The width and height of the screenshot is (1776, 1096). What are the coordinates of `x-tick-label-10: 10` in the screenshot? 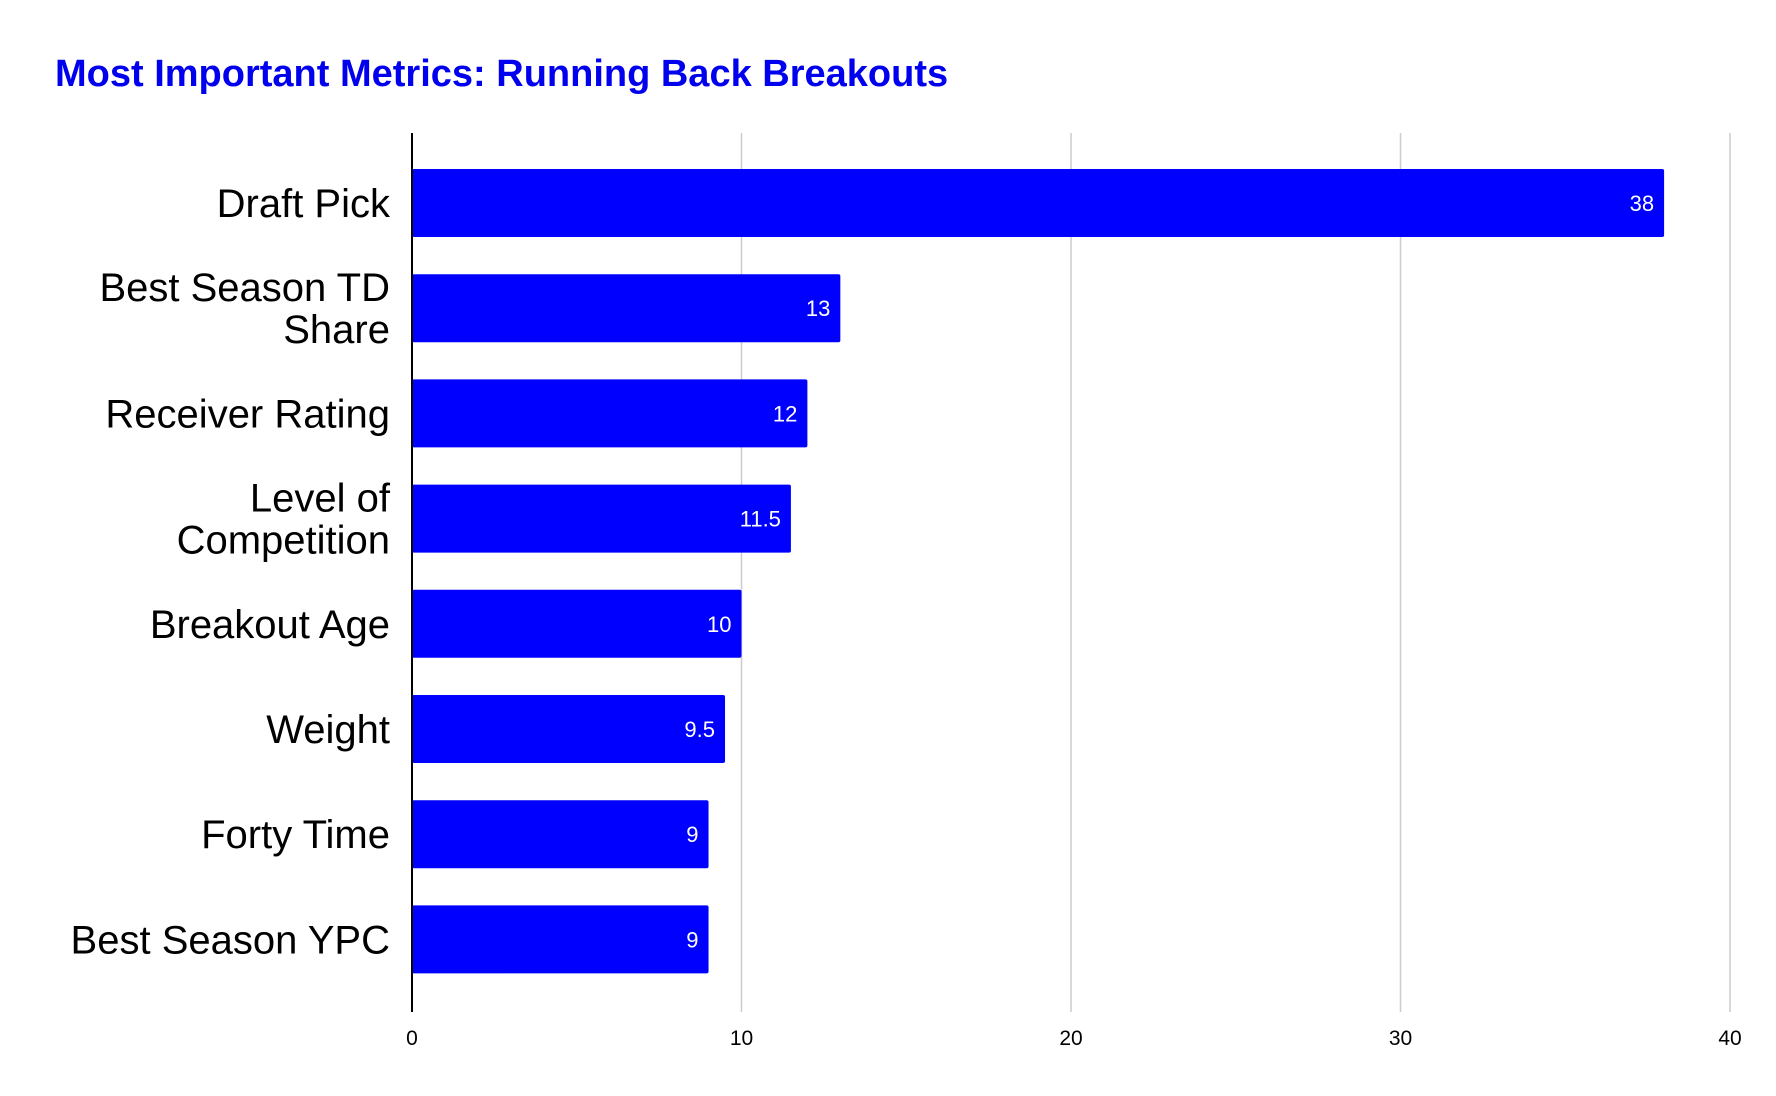 It's located at (741, 1038).